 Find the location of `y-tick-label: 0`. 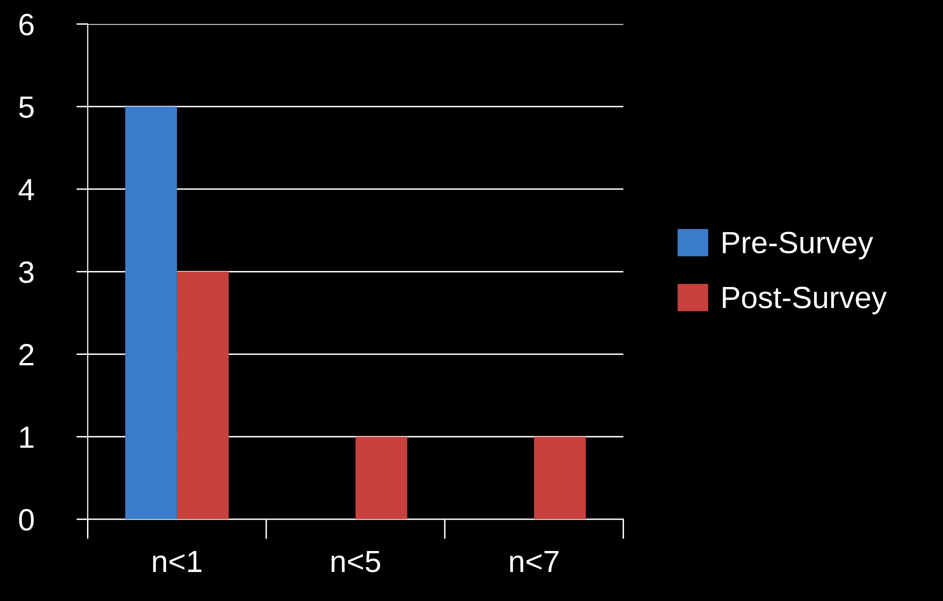

y-tick-label: 0 is located at coordinates (26, 520).